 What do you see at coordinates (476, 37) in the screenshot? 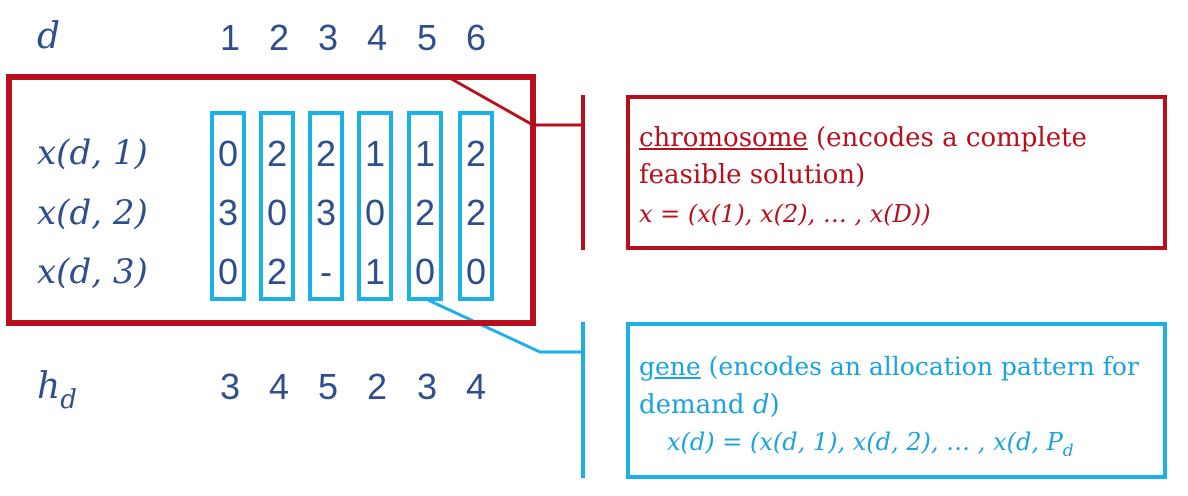
I see `column-header: 6` at bounding box center [476, 37].